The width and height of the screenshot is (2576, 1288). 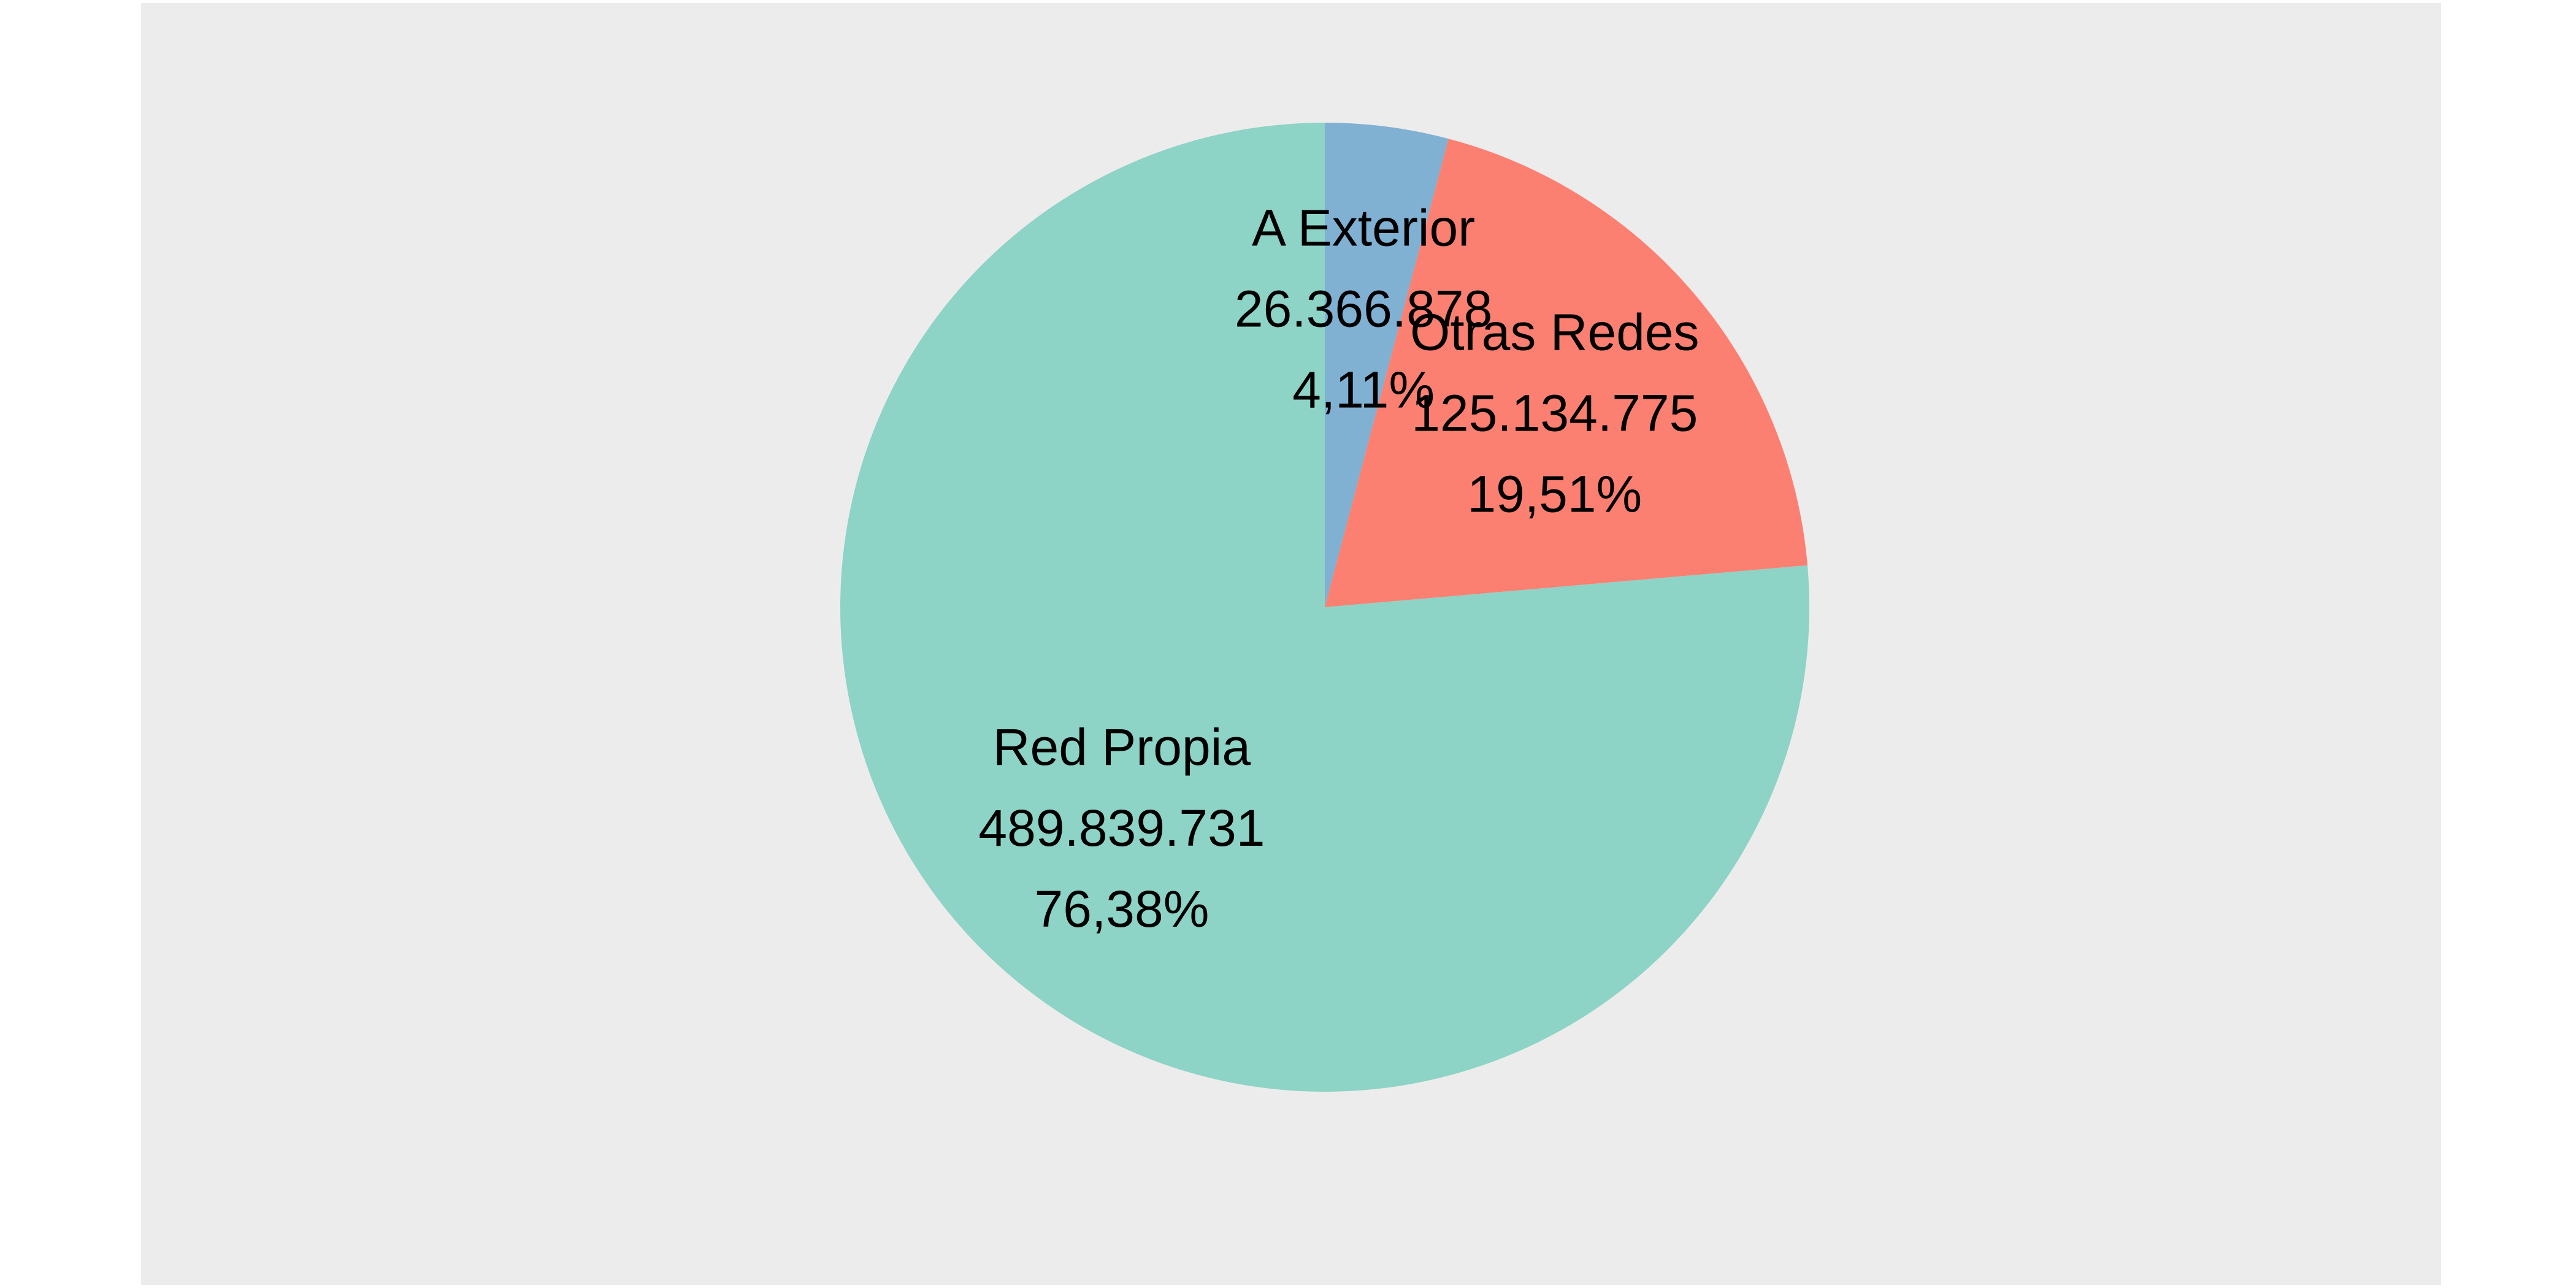 What do you see at coordinates (1363, 227) in the screenshot?
I see `slice-label-name: A Exterior` at bounding box center [1363, 227].